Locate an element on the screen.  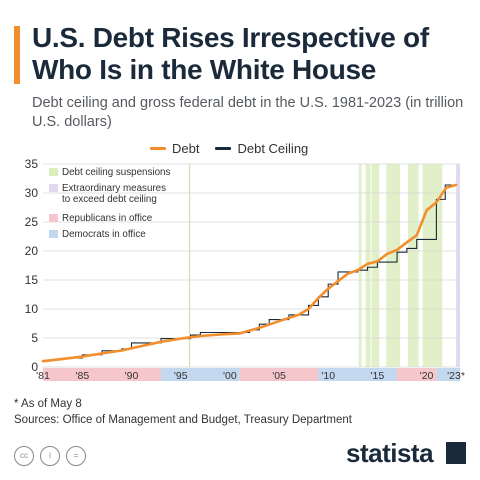
y-tick-label-5: 25 is located at coordinates (32, 222).